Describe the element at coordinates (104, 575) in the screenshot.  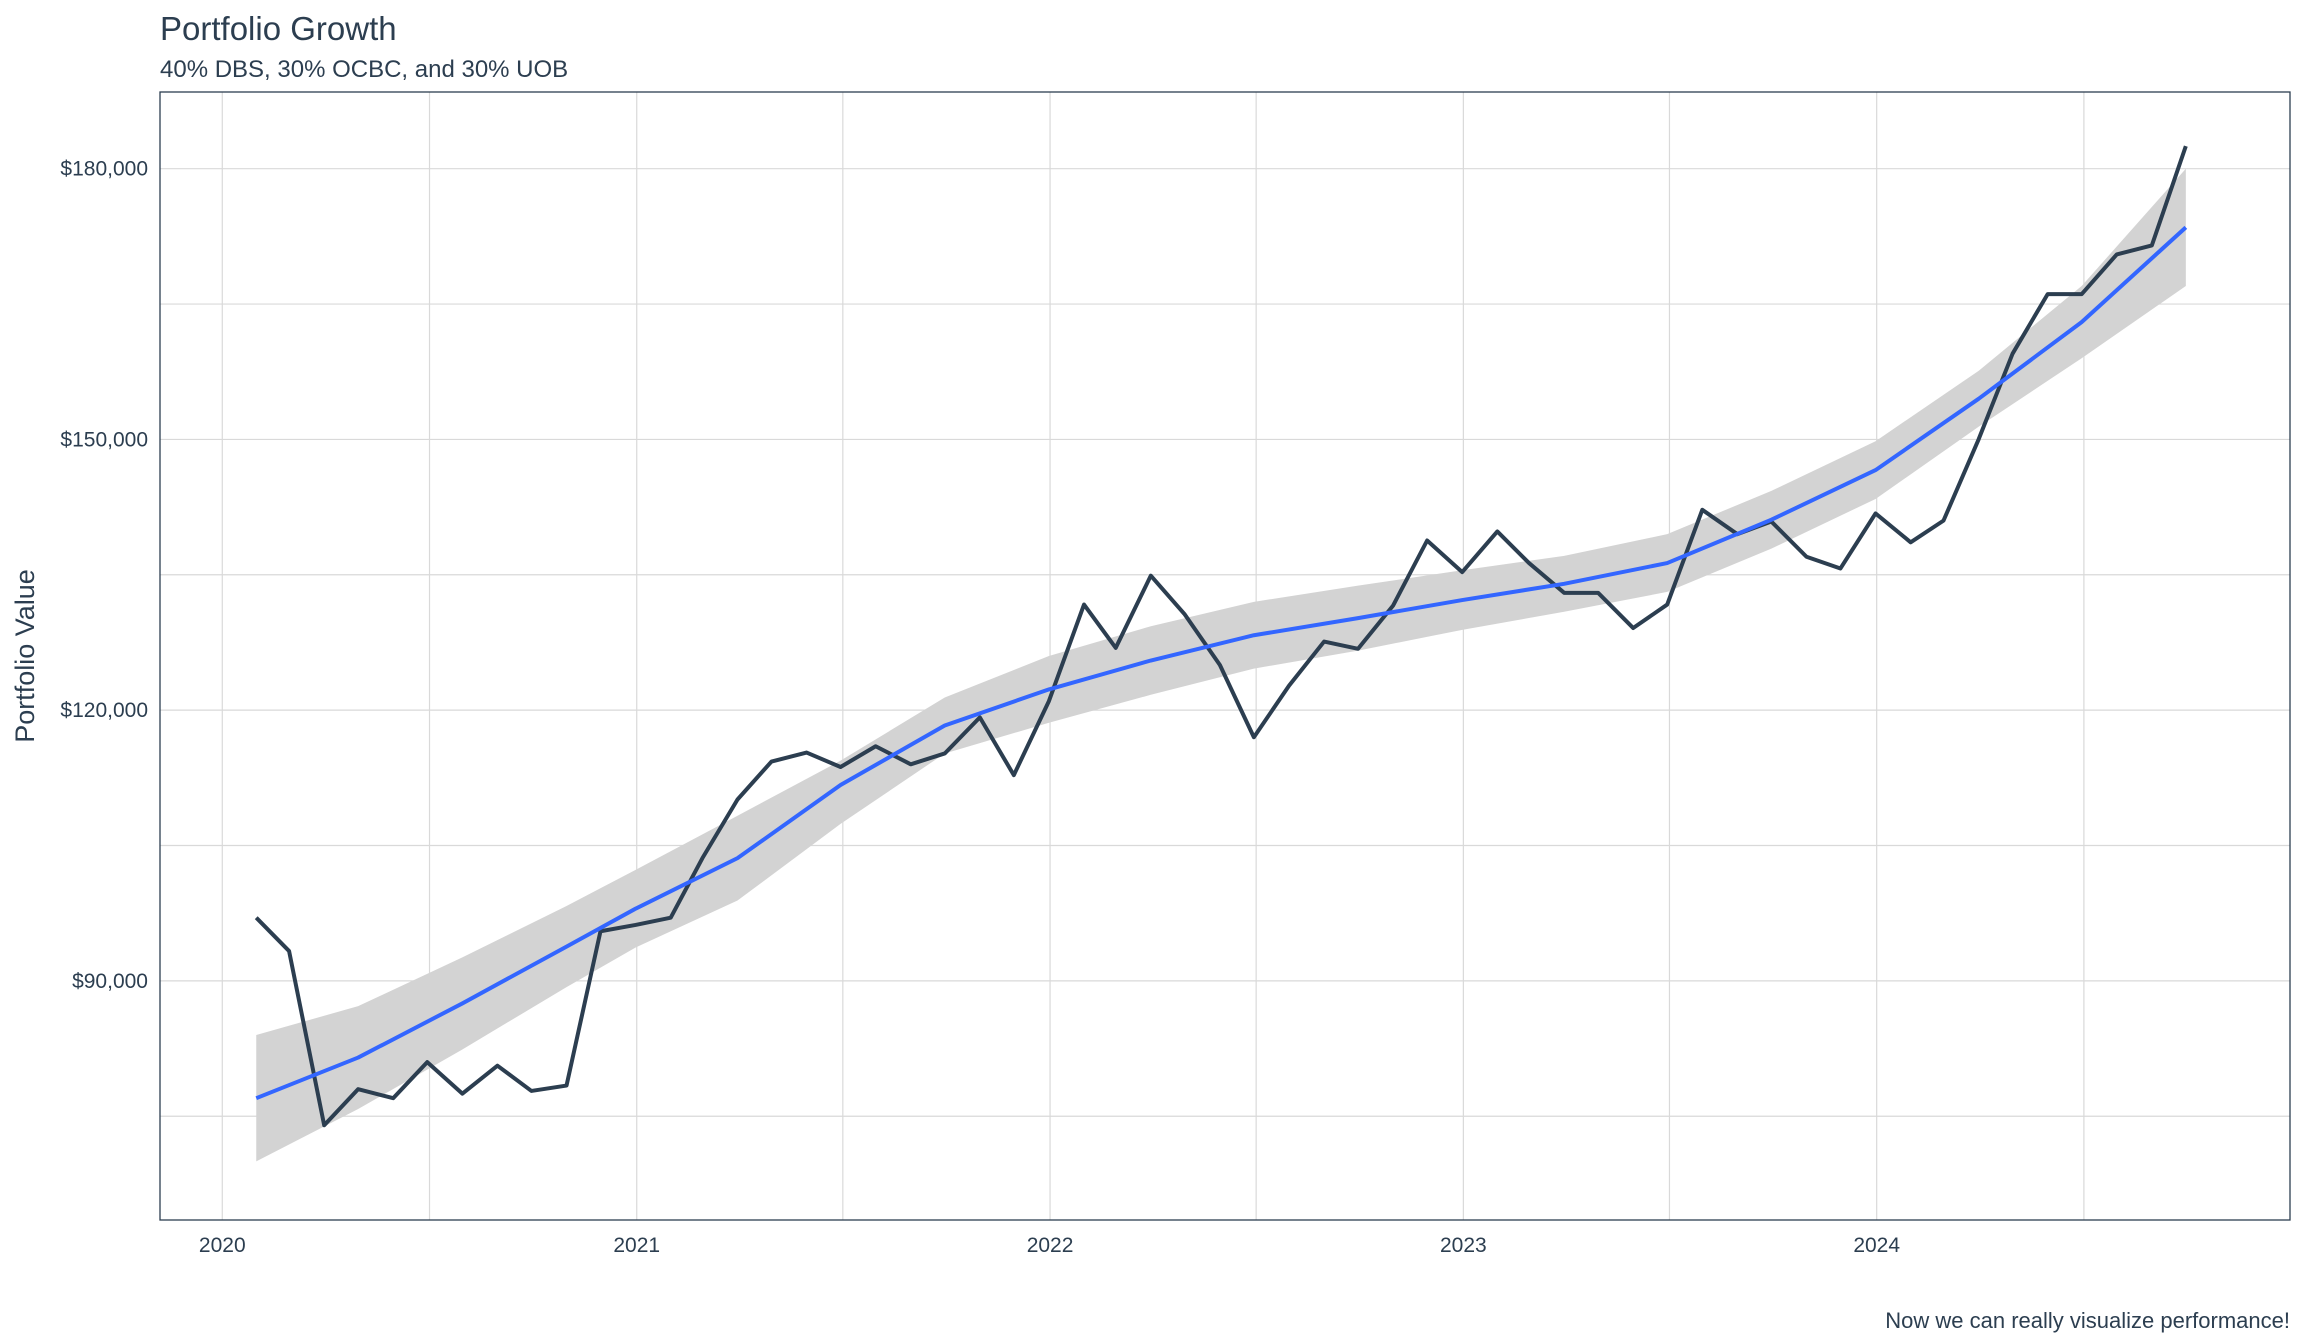
I see `y-axis-ticks: $90,000 $120,000 $150,000 $180,000` at that location.